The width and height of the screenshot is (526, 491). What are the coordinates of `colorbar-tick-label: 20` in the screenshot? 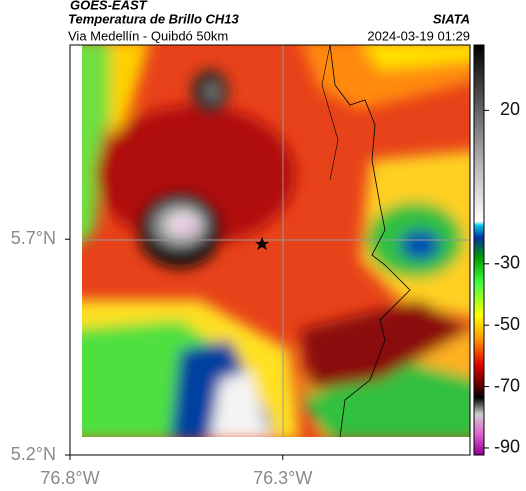 It's located at (510, 109).